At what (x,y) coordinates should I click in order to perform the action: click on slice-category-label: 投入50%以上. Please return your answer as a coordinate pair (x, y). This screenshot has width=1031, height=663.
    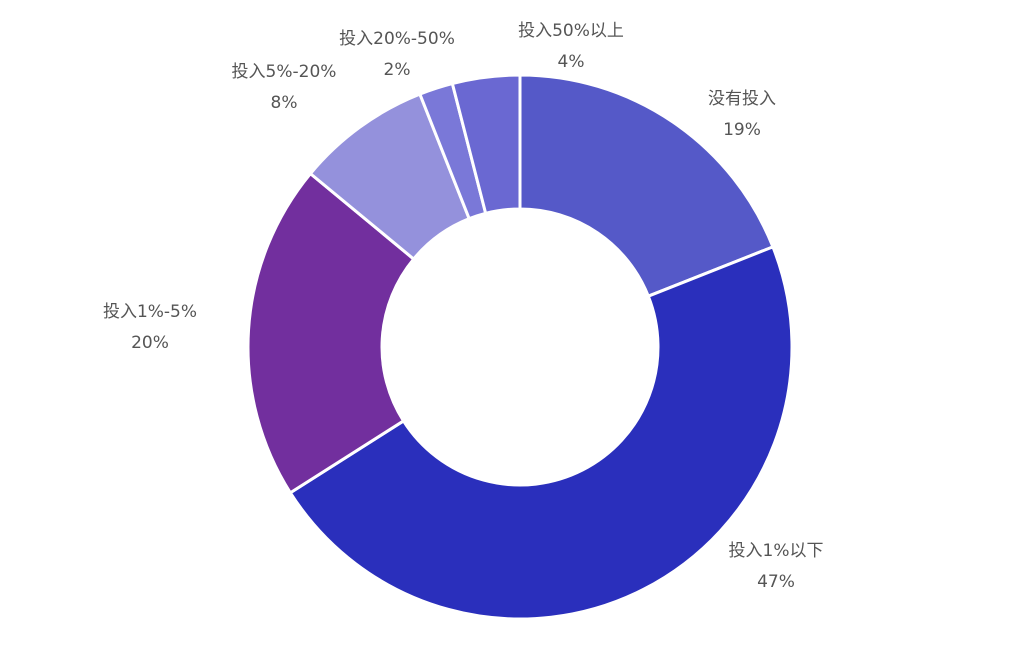
    Looking at the image, I should click on (571, 31).